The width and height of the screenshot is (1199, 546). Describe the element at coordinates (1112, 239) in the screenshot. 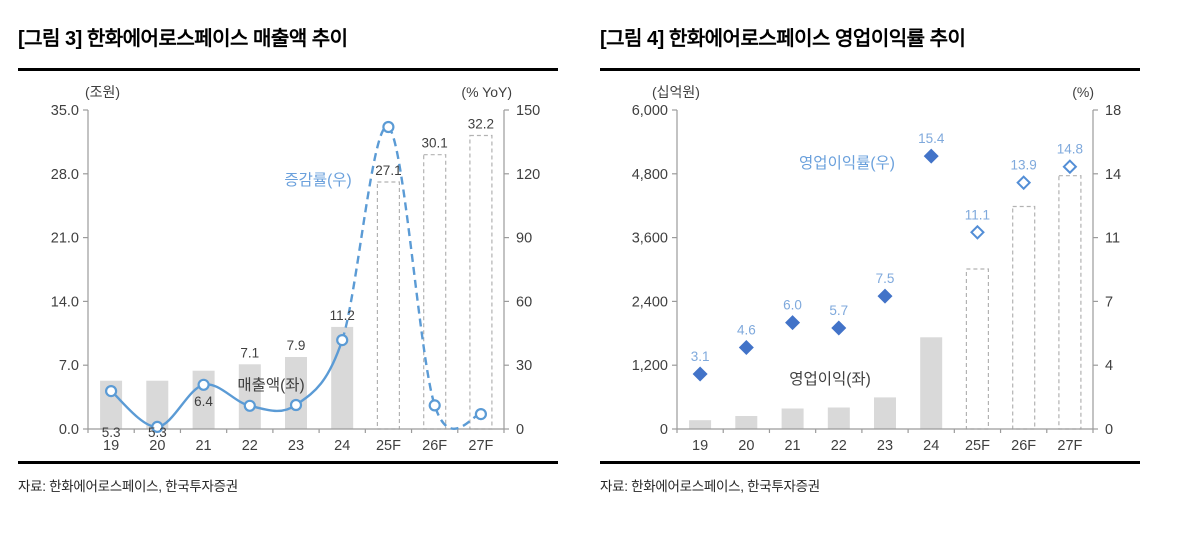

I see `right-axis-tick-label: 11` at that location.